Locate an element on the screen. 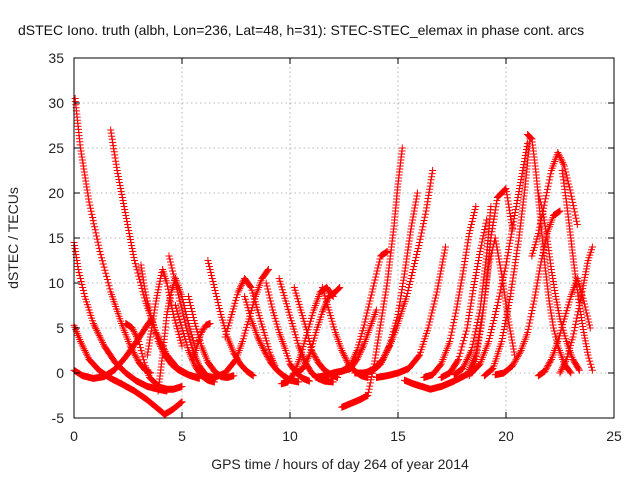 The image size is (640, 480). x-tick-label: 5 is located at coordinates (182, 436).